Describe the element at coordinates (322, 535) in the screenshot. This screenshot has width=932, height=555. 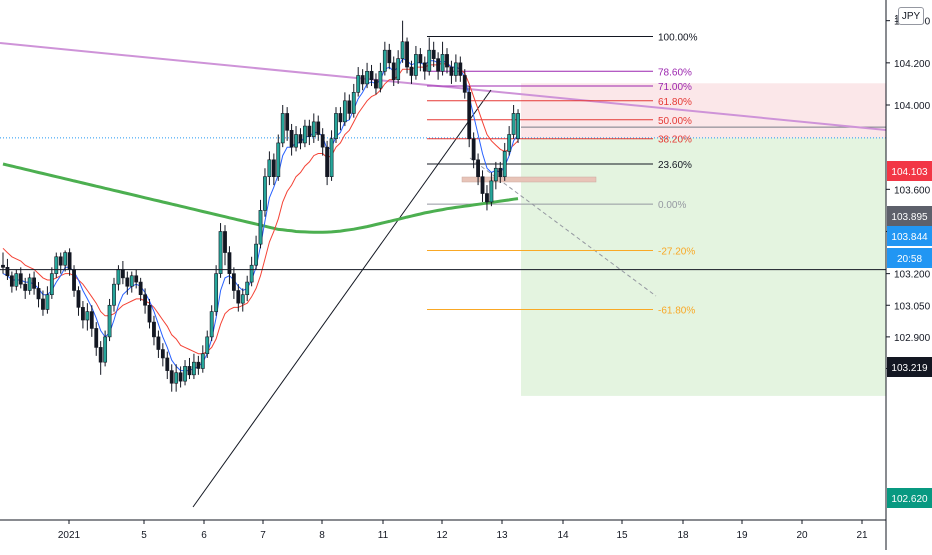
I see `time-tick-label: 8` at that location.